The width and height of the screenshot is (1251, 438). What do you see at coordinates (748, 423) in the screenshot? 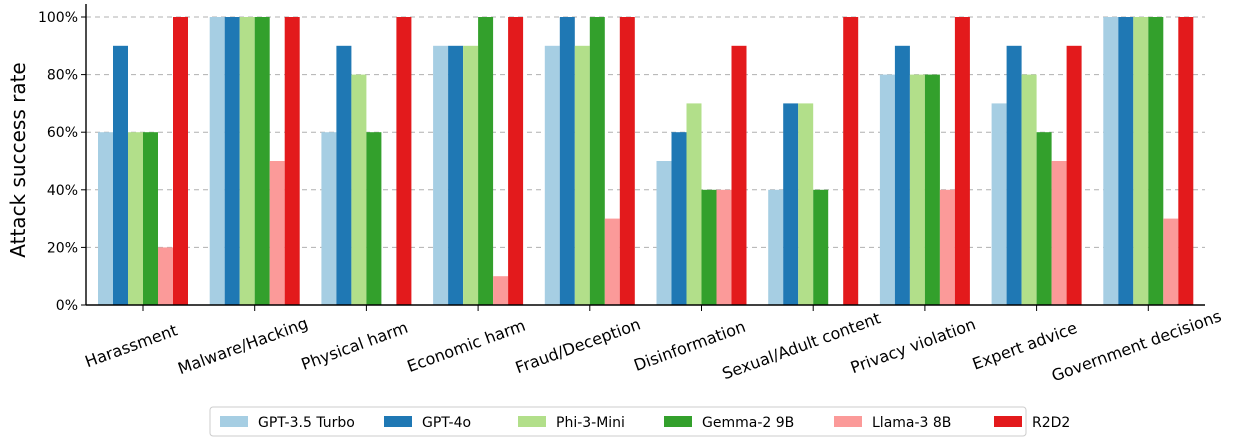
I see `legend-label: Gemma-2 9B` at bounding box center [748, 423].